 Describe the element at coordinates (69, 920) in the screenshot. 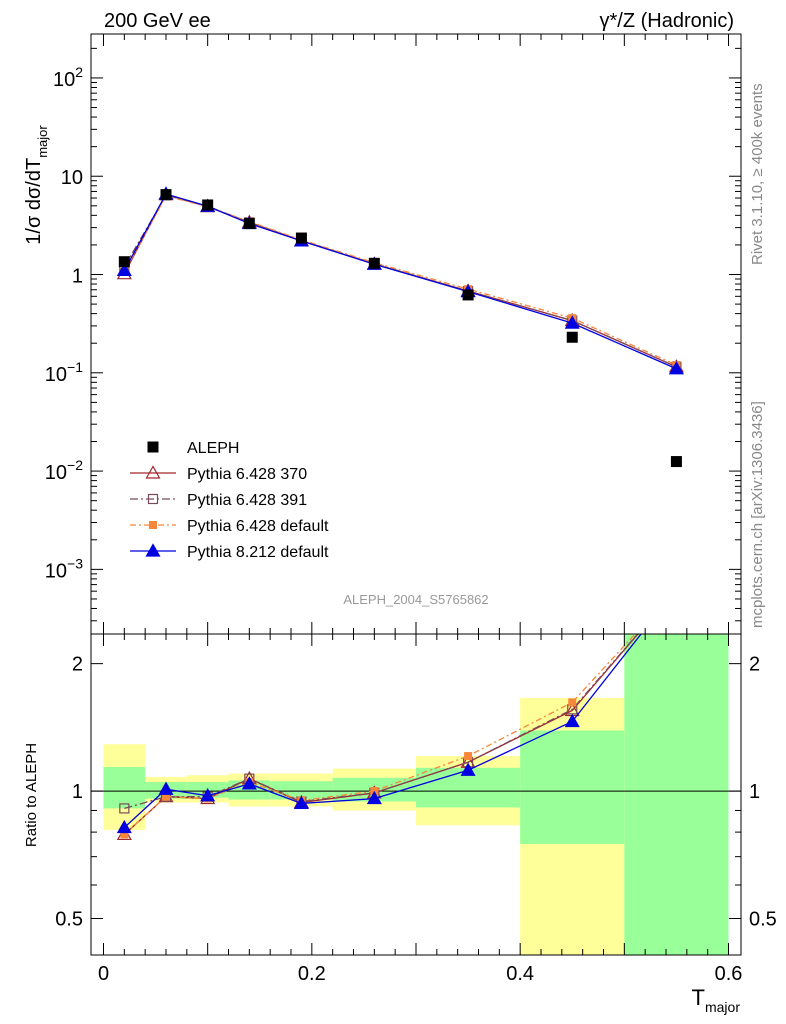

I see `ratio-ytick-label-0: 0.5` at that location.